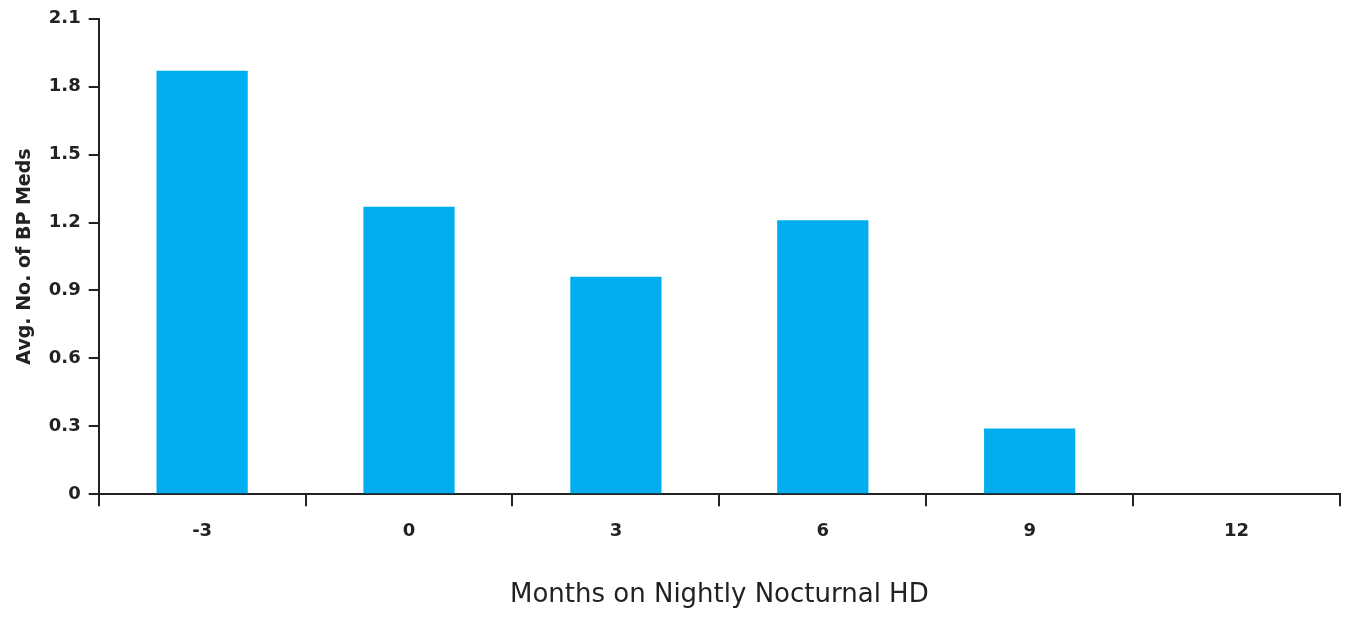  What do you see at coordinates (64, 289) in the screenshot?
I see `y-tick-label: 0.9` at bounding box center [64, 289].